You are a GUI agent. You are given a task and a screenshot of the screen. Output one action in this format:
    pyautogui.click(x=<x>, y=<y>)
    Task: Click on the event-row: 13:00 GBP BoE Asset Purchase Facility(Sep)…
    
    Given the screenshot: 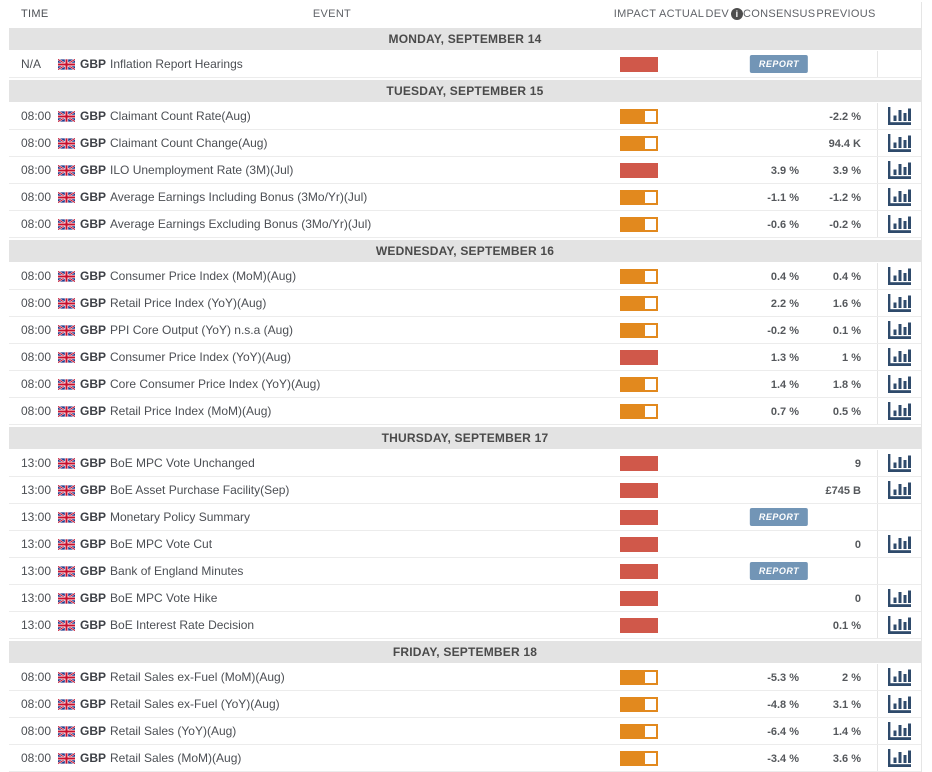 What is the action you would take?
    pyautogui.click(x=465, y=490)
    